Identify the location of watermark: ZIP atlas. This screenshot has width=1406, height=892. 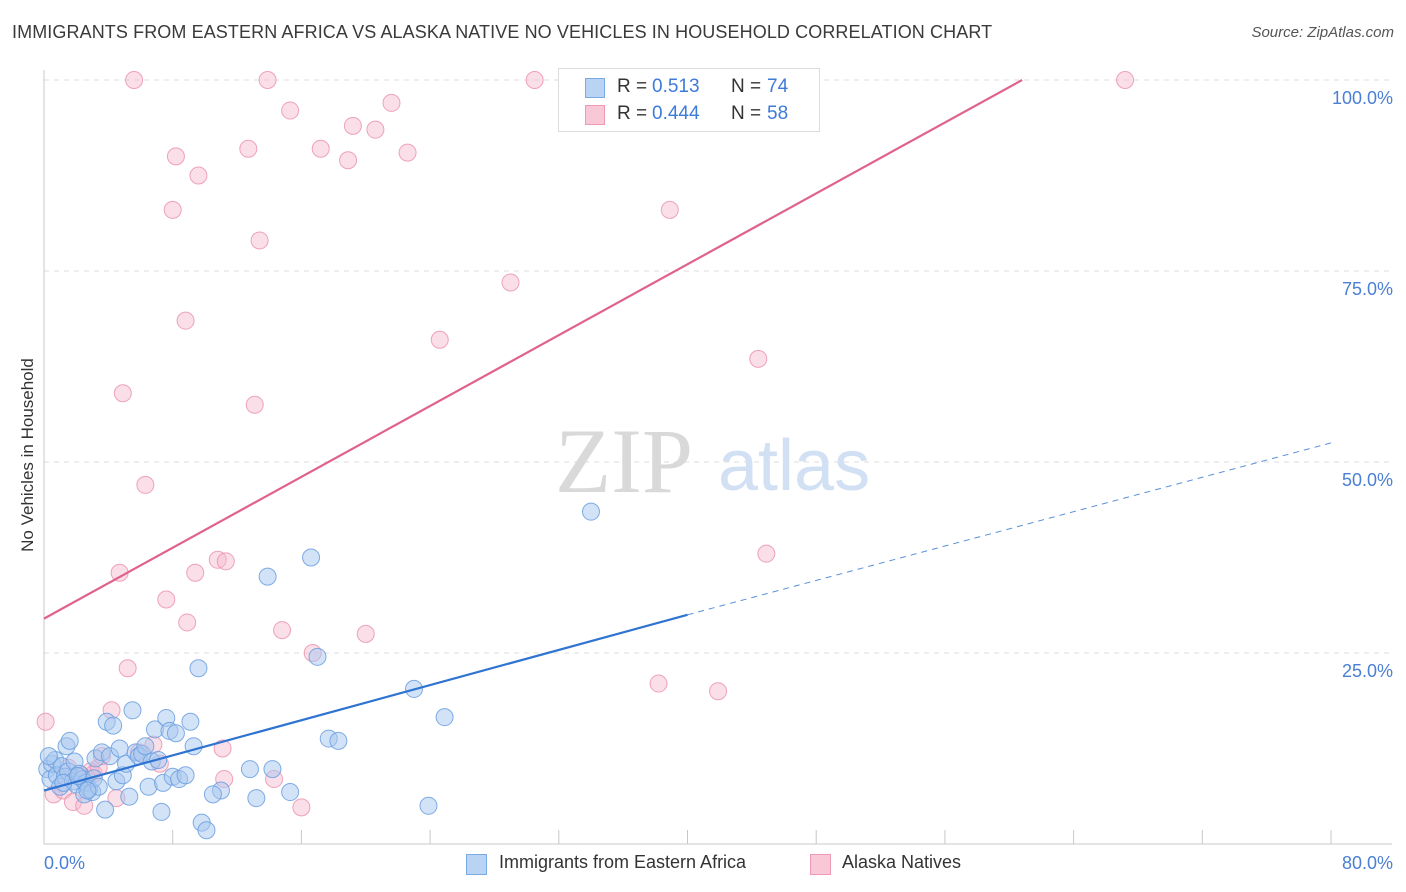
(712, 461).